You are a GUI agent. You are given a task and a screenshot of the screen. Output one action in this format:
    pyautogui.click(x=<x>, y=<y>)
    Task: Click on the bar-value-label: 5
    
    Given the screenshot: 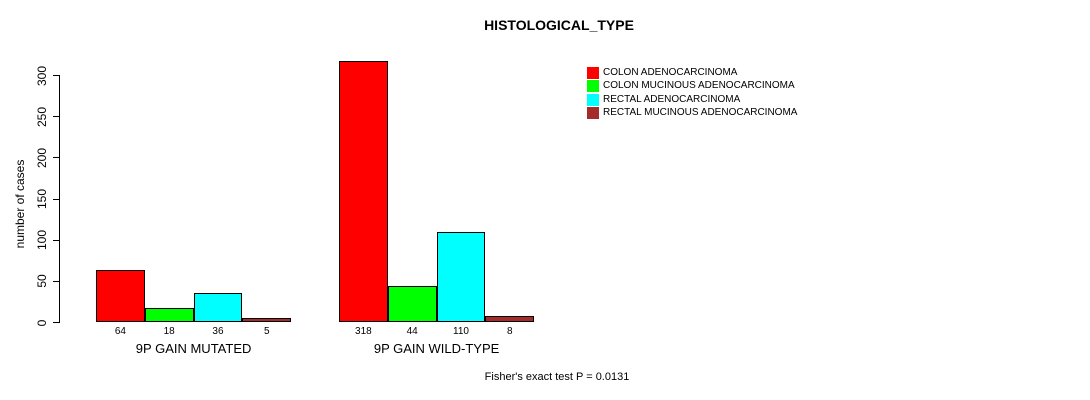 What is the action you would take?
    pyautogui.click(x=267, y=331)
    